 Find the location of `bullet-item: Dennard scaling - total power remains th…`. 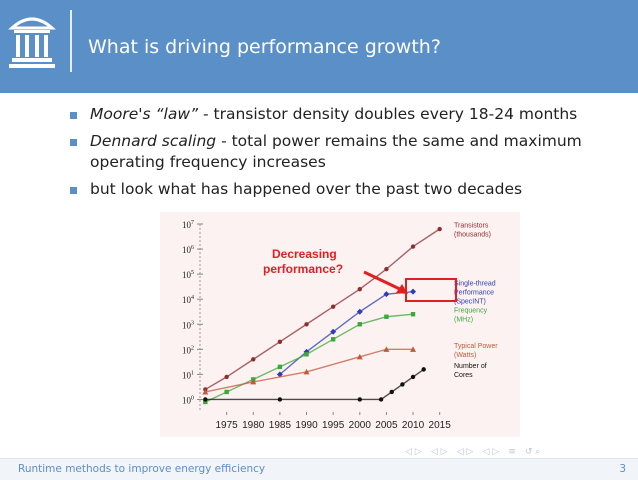

bullet-item: Dennard scaling - total power remains th… is located at coordinates (348, 152).